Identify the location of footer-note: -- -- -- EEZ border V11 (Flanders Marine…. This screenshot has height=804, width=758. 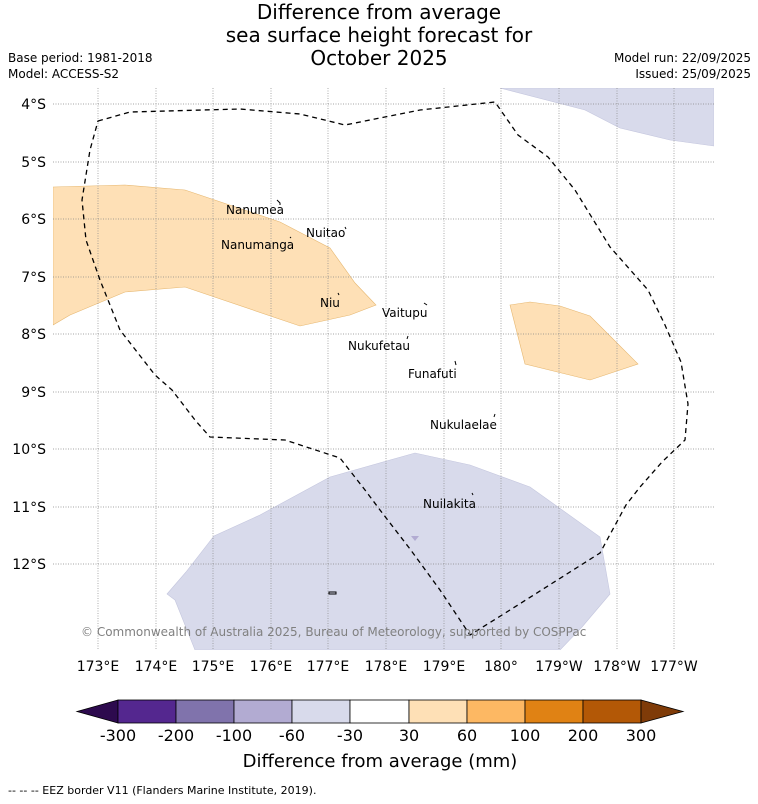
(162, 790).